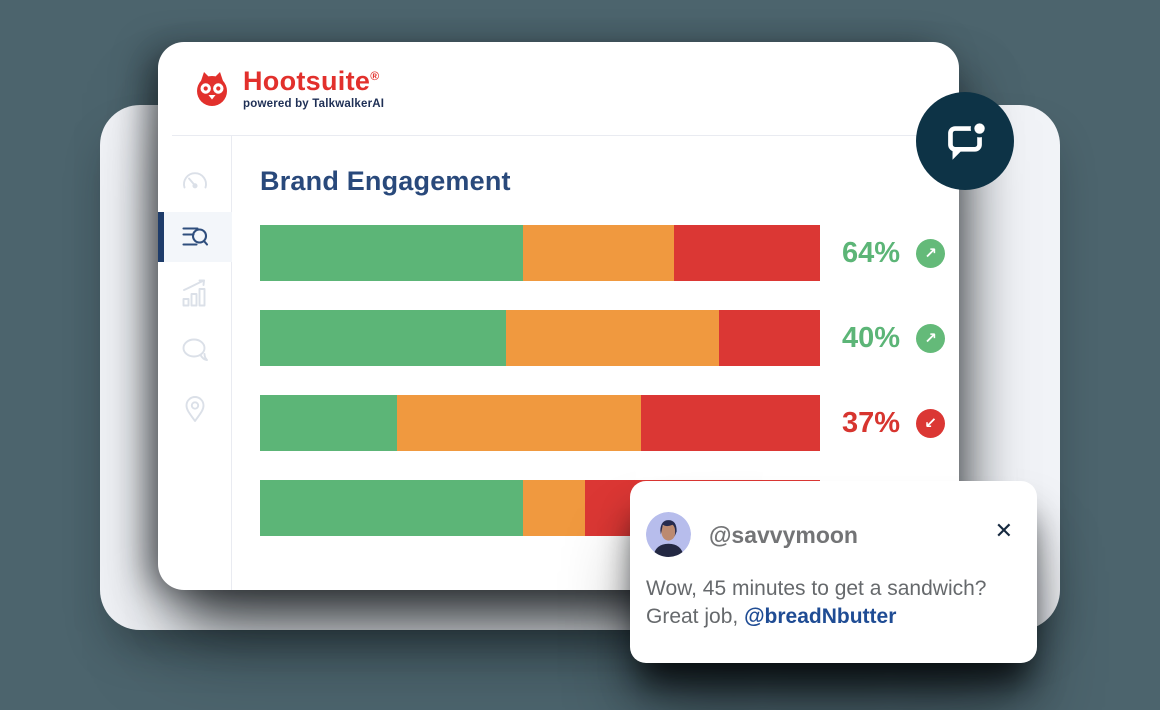 This screenshot has height=710, width=1160. I want to click on sidebar-item-location, so click(195, 408).